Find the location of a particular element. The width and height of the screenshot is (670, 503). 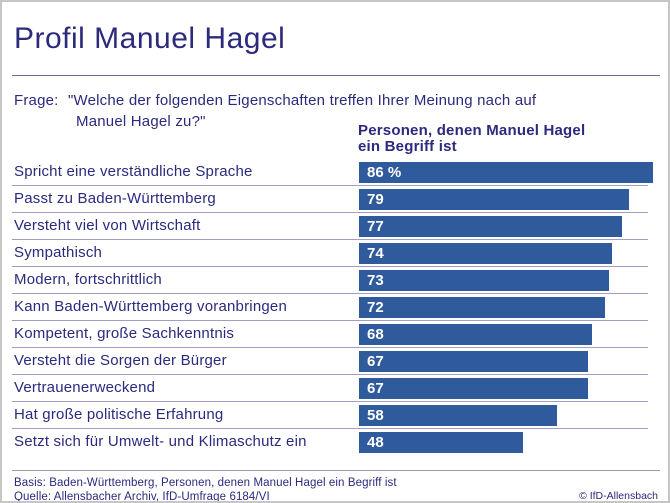

series-column-header-line2: ein Begriff ist is located at coordinates (407, 146).